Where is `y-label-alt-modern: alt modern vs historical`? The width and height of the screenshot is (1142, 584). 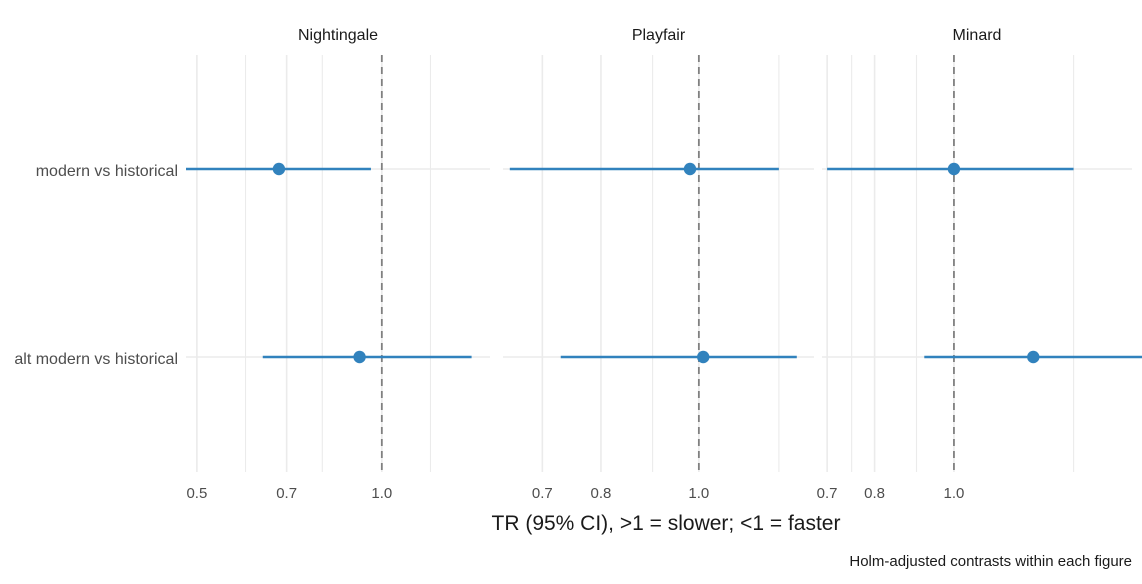
y-label-alt-modern: alt modern vs historical is located at coordinates (96, 359).